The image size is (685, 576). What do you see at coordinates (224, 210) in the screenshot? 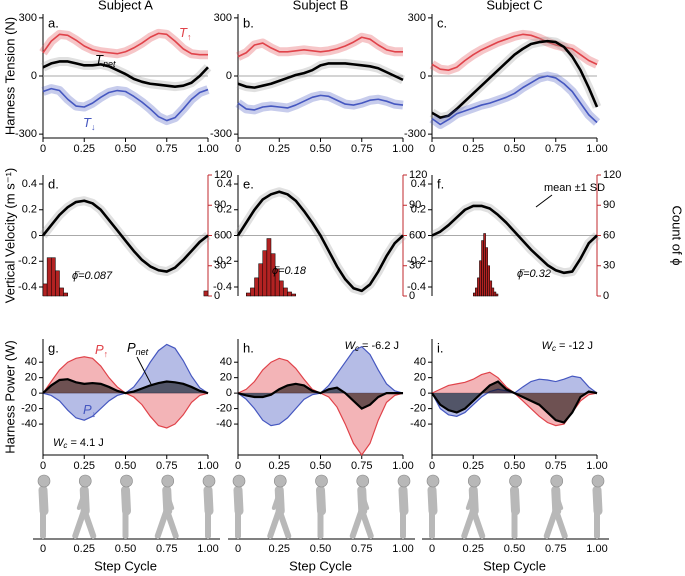
I see `y-tick-label: 0.2` at bounding box center [224, 210].